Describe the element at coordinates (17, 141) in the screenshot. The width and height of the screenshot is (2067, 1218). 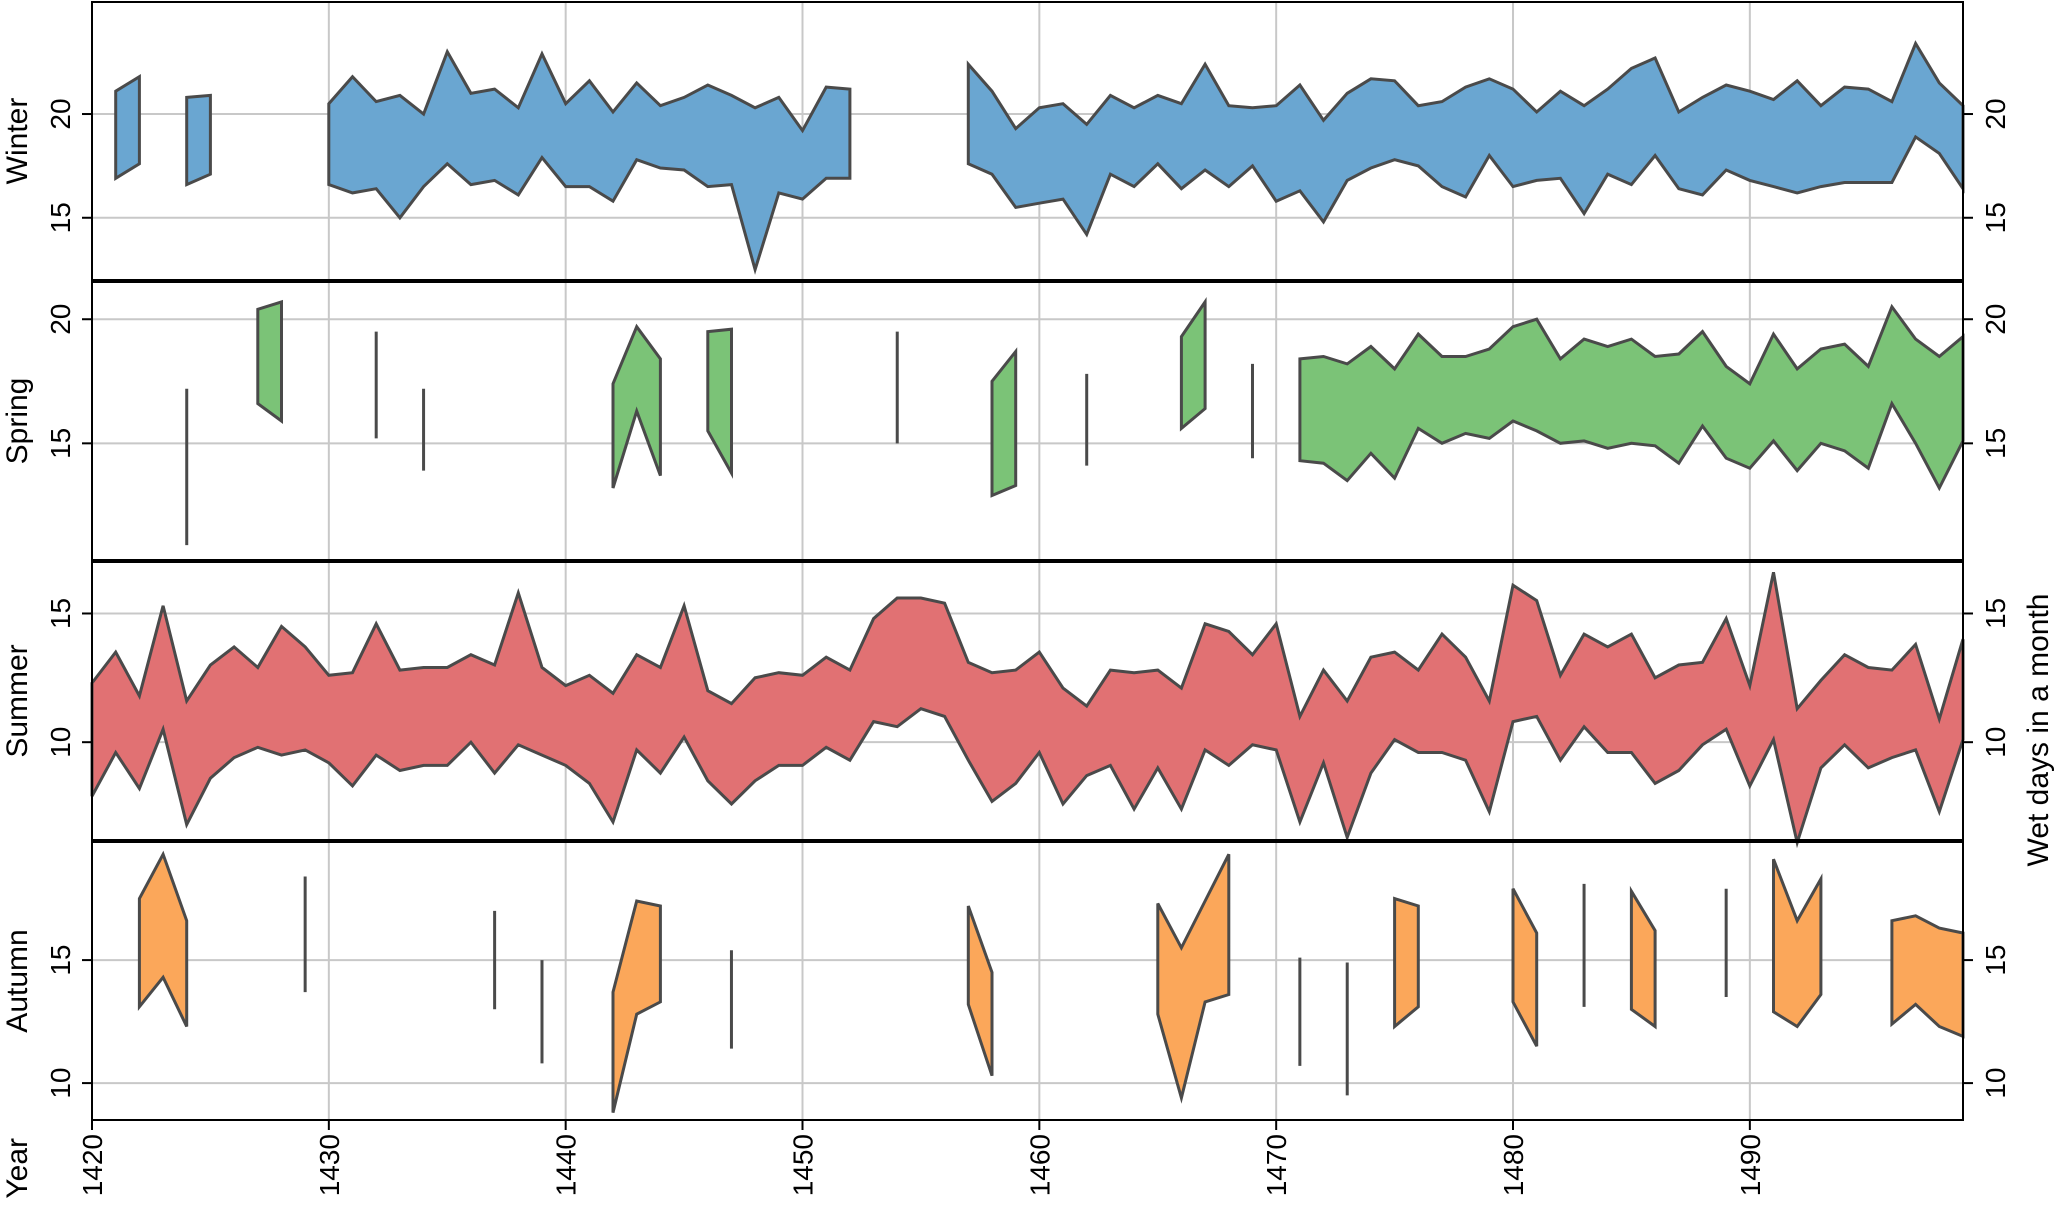
I see `winter-panel-label: Winter` at that location.